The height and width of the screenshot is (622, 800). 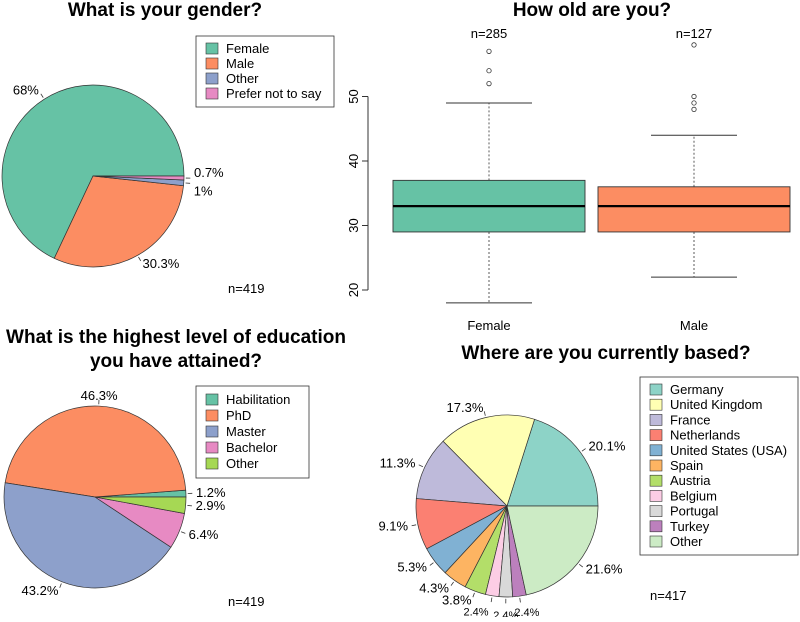 I want to click on country-tick-france, so click(x=421, y=466).